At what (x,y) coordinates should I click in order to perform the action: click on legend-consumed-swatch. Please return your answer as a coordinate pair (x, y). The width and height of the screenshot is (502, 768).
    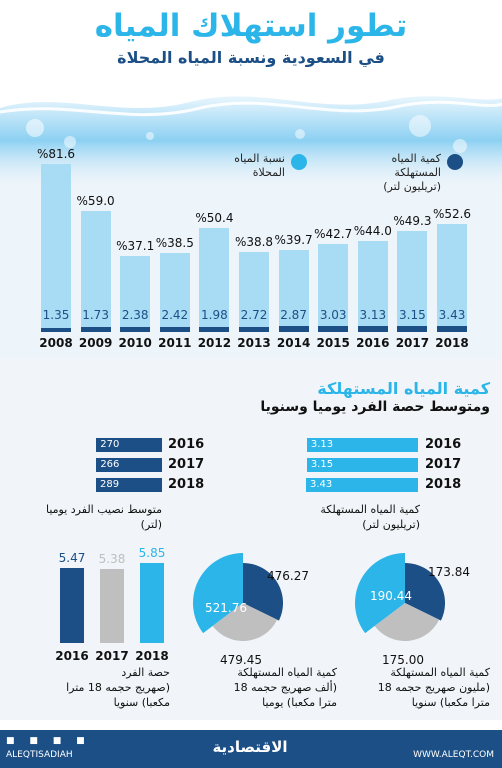
    Looking at the image, I should click on (455, 162).